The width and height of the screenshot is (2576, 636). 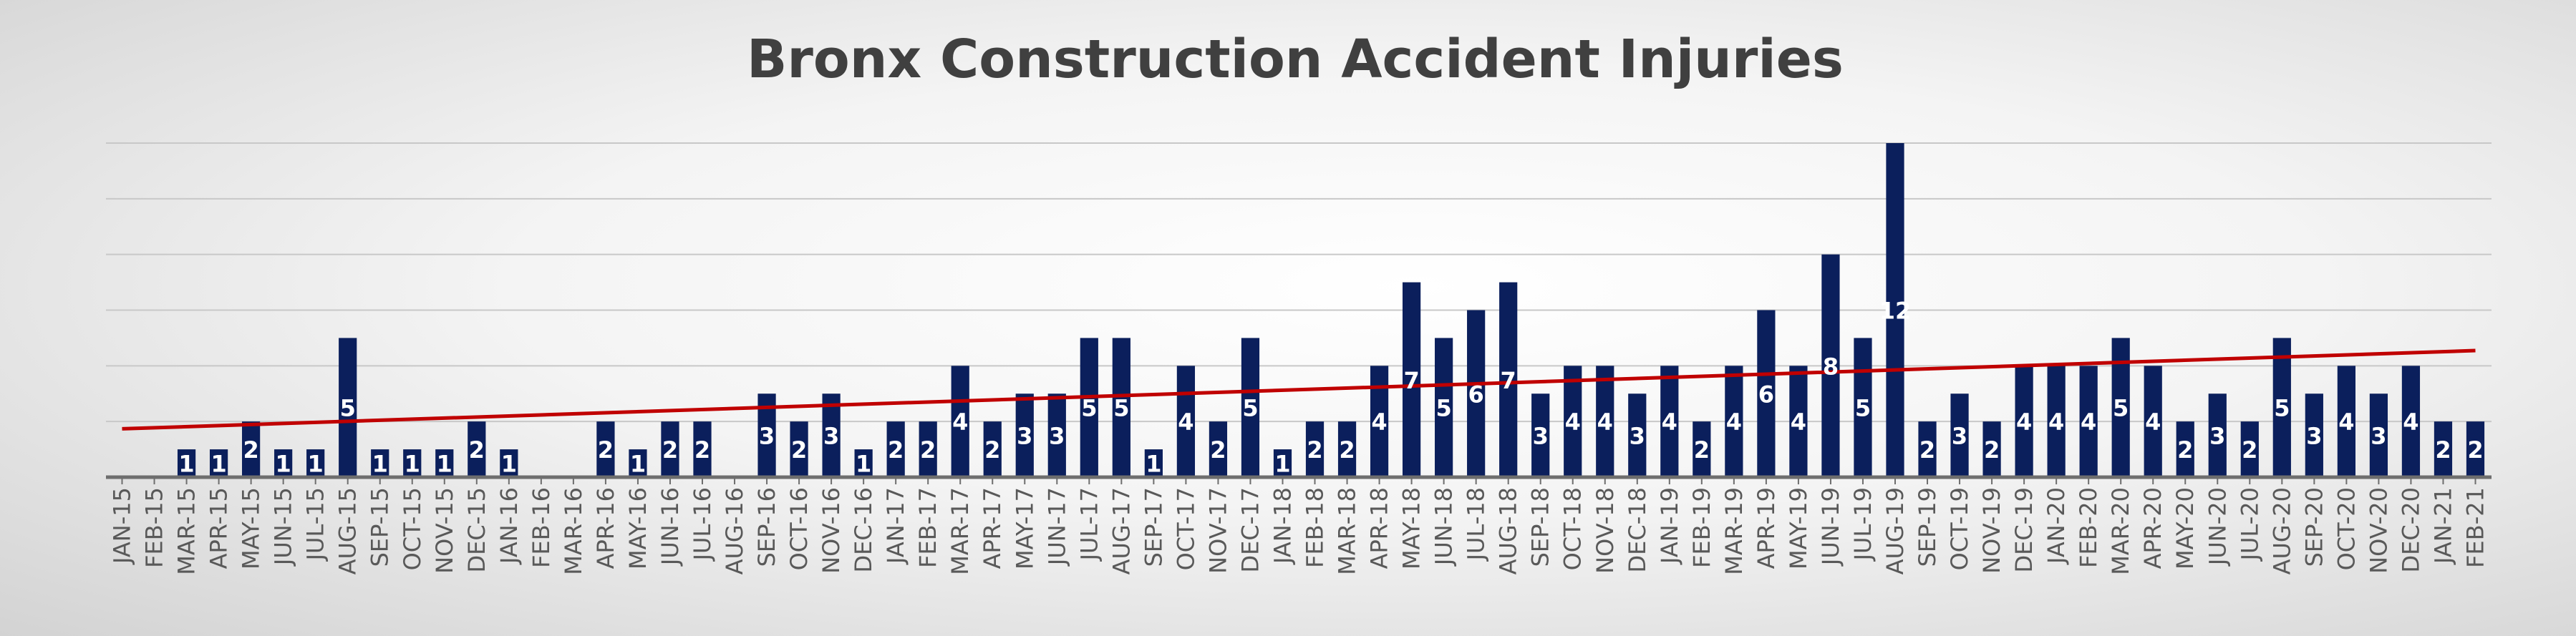 I want to click on x-tick-label: JUL-17, so click(x=1089, y=524).